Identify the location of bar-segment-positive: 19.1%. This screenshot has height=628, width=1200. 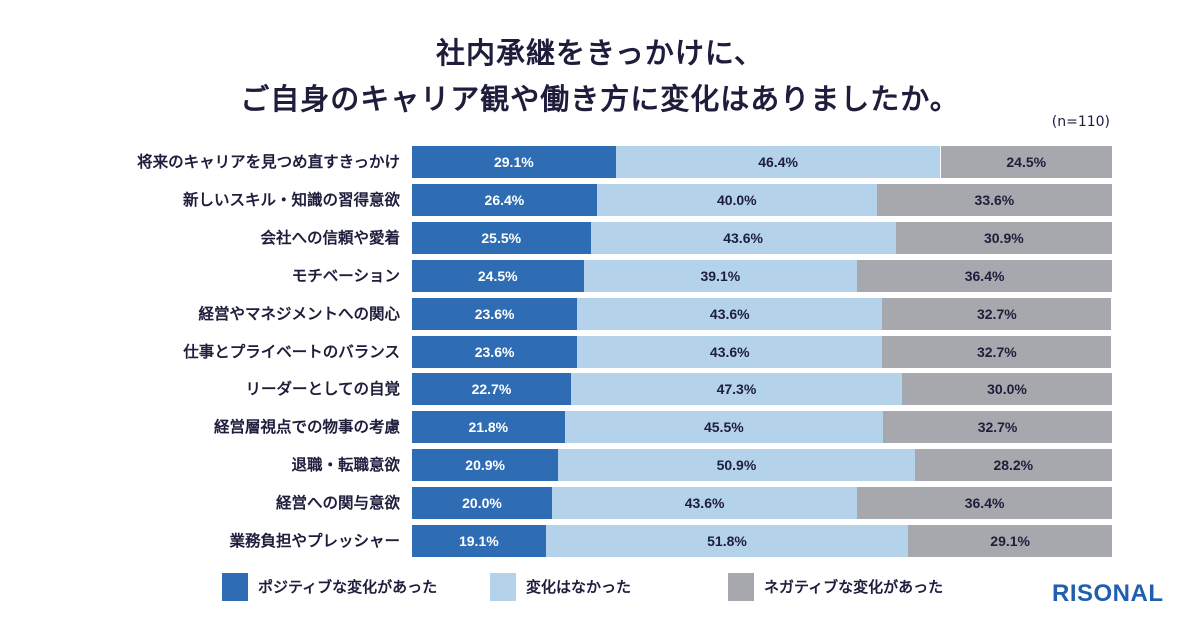
(479, 541).